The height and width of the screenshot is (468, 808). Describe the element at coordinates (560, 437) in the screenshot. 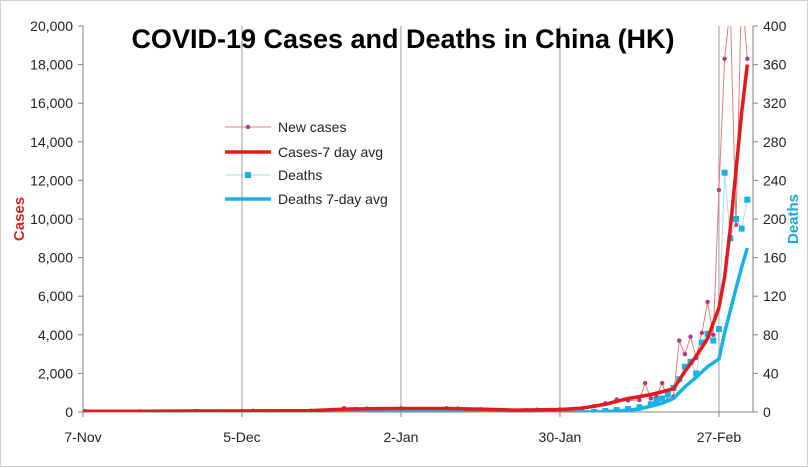

I see `x-tick-label: 30-Jan` at that location.